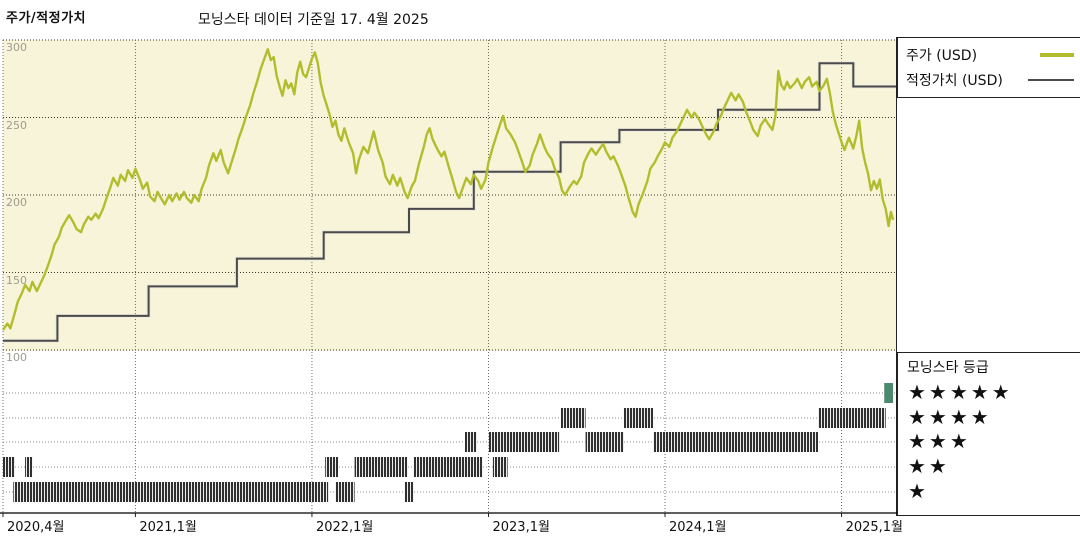  I want to click on x-axis-tick-label: 2023,1월, so click(521, 527).